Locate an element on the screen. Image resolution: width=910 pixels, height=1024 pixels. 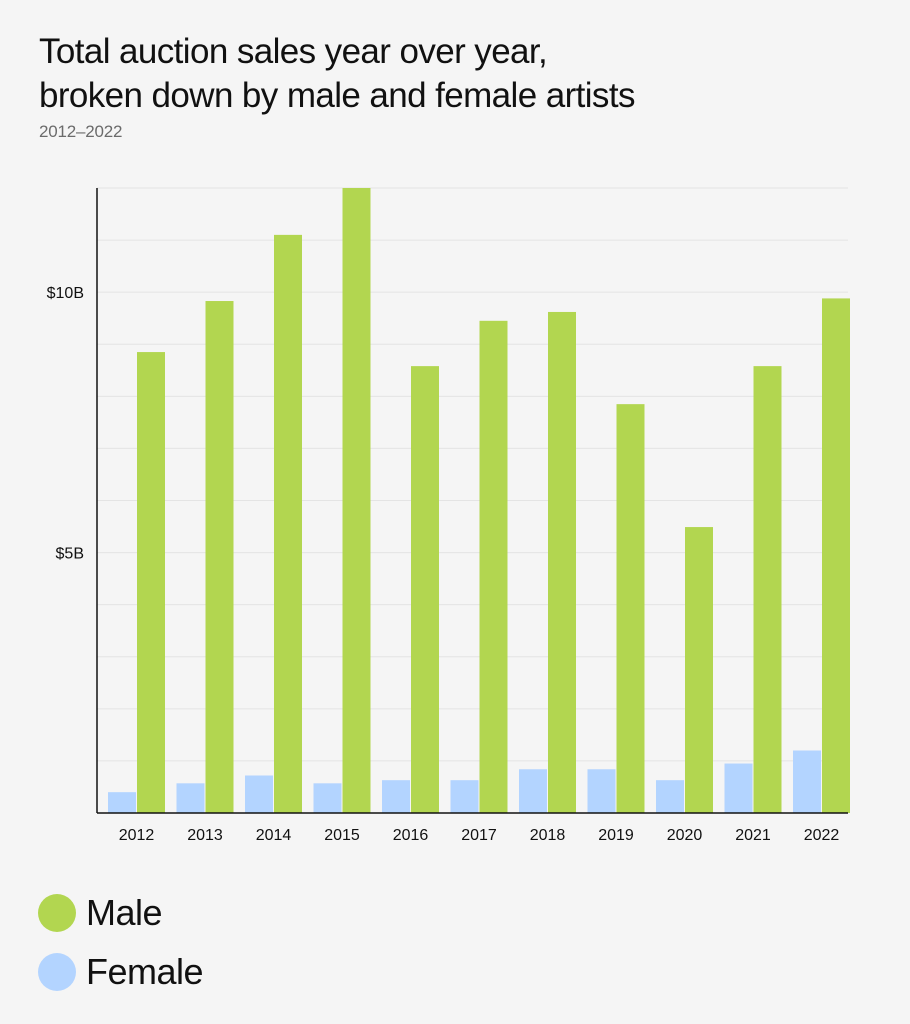
legend-item-female: Female is located at coordinates (121, 972).